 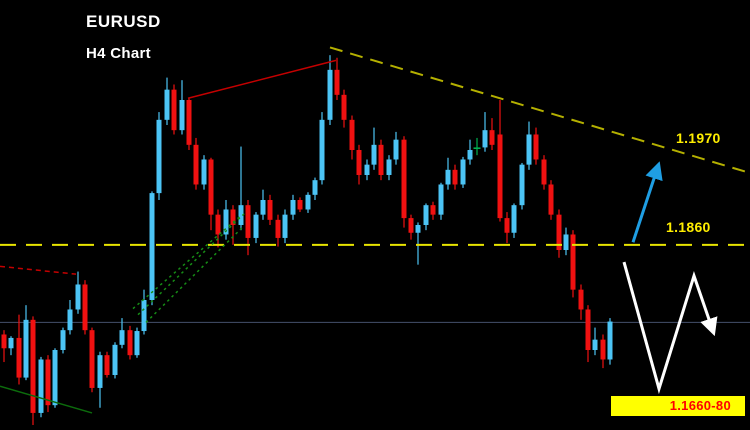 What do you see at coordinates (678, 406) in the screenshot?
I see `target-zone-label: 1.1660-80` at bounding box center [678, 406].